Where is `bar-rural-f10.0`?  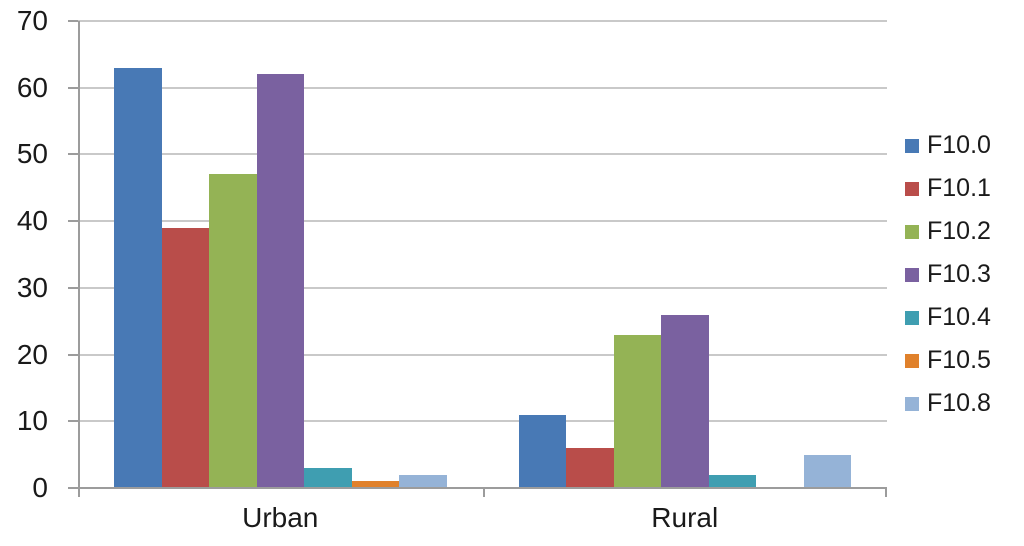
bar-rural-f10.0 is located at coordinates (542, 451).